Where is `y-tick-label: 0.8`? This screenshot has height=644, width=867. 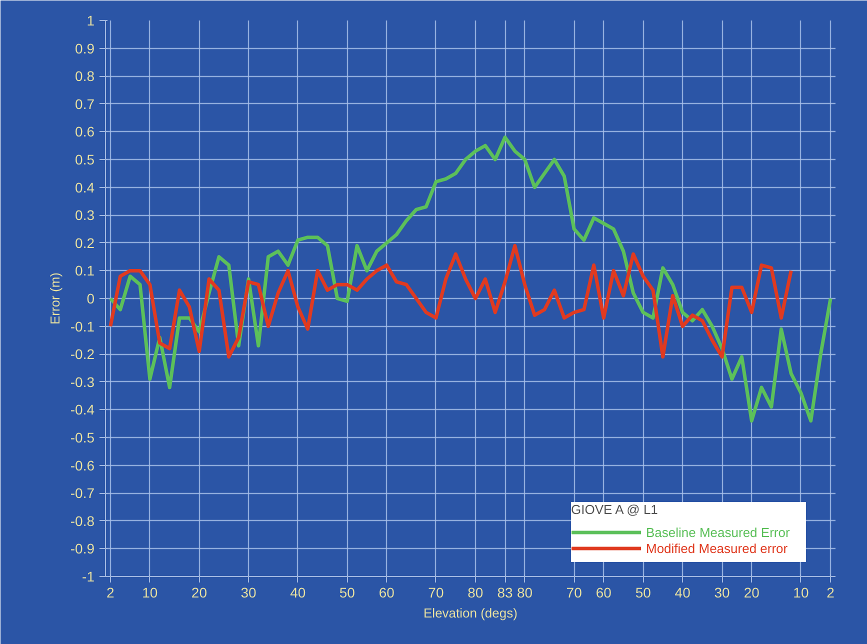
y-tick-label: 0.8 is located at coordinates (85, 76).